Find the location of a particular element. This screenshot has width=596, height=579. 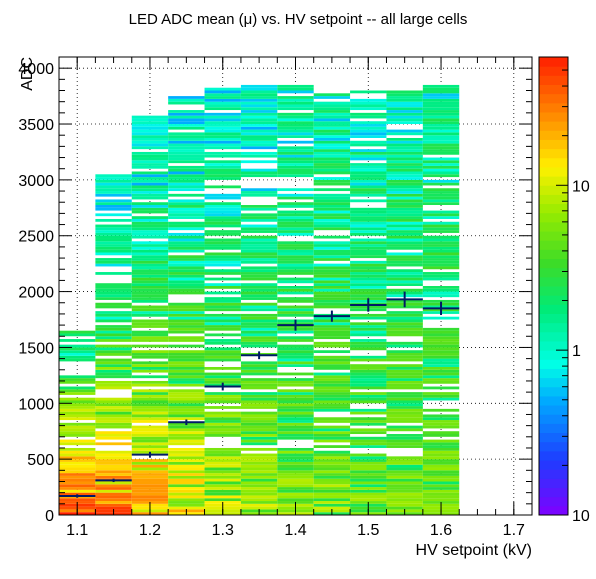

colorbar-band is located at coordinates (553, 107).